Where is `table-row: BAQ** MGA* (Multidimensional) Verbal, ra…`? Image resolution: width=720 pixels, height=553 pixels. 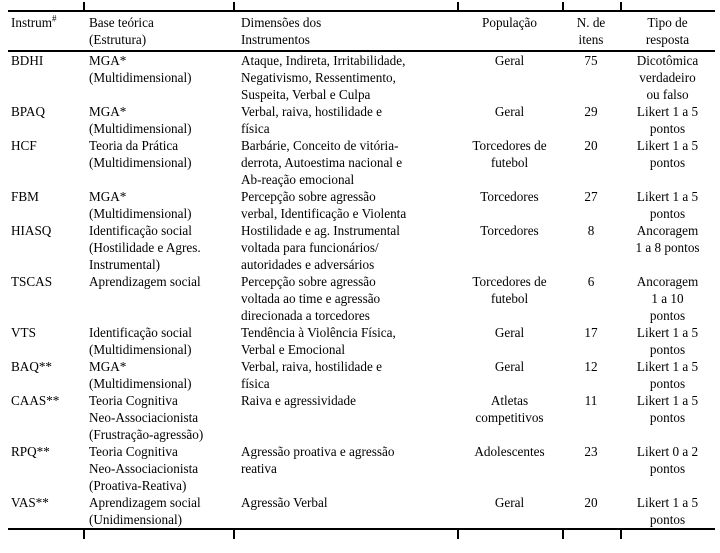 table-row: BAQ** MGA* (Multidimensional) Verbal, ra… is located at coordinates (361, 375).